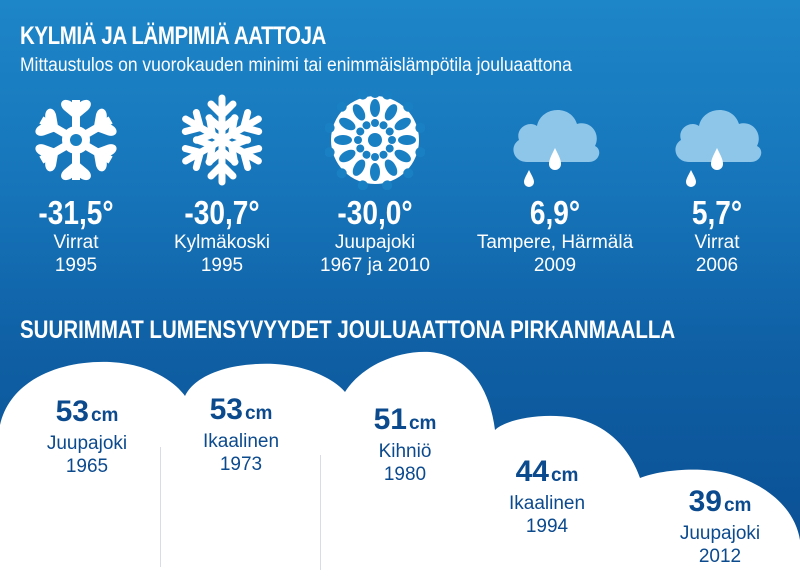  Describe the element at coordinates (555, 212) in the screenshot. I see `record-temperature: 6,9°` at that location.